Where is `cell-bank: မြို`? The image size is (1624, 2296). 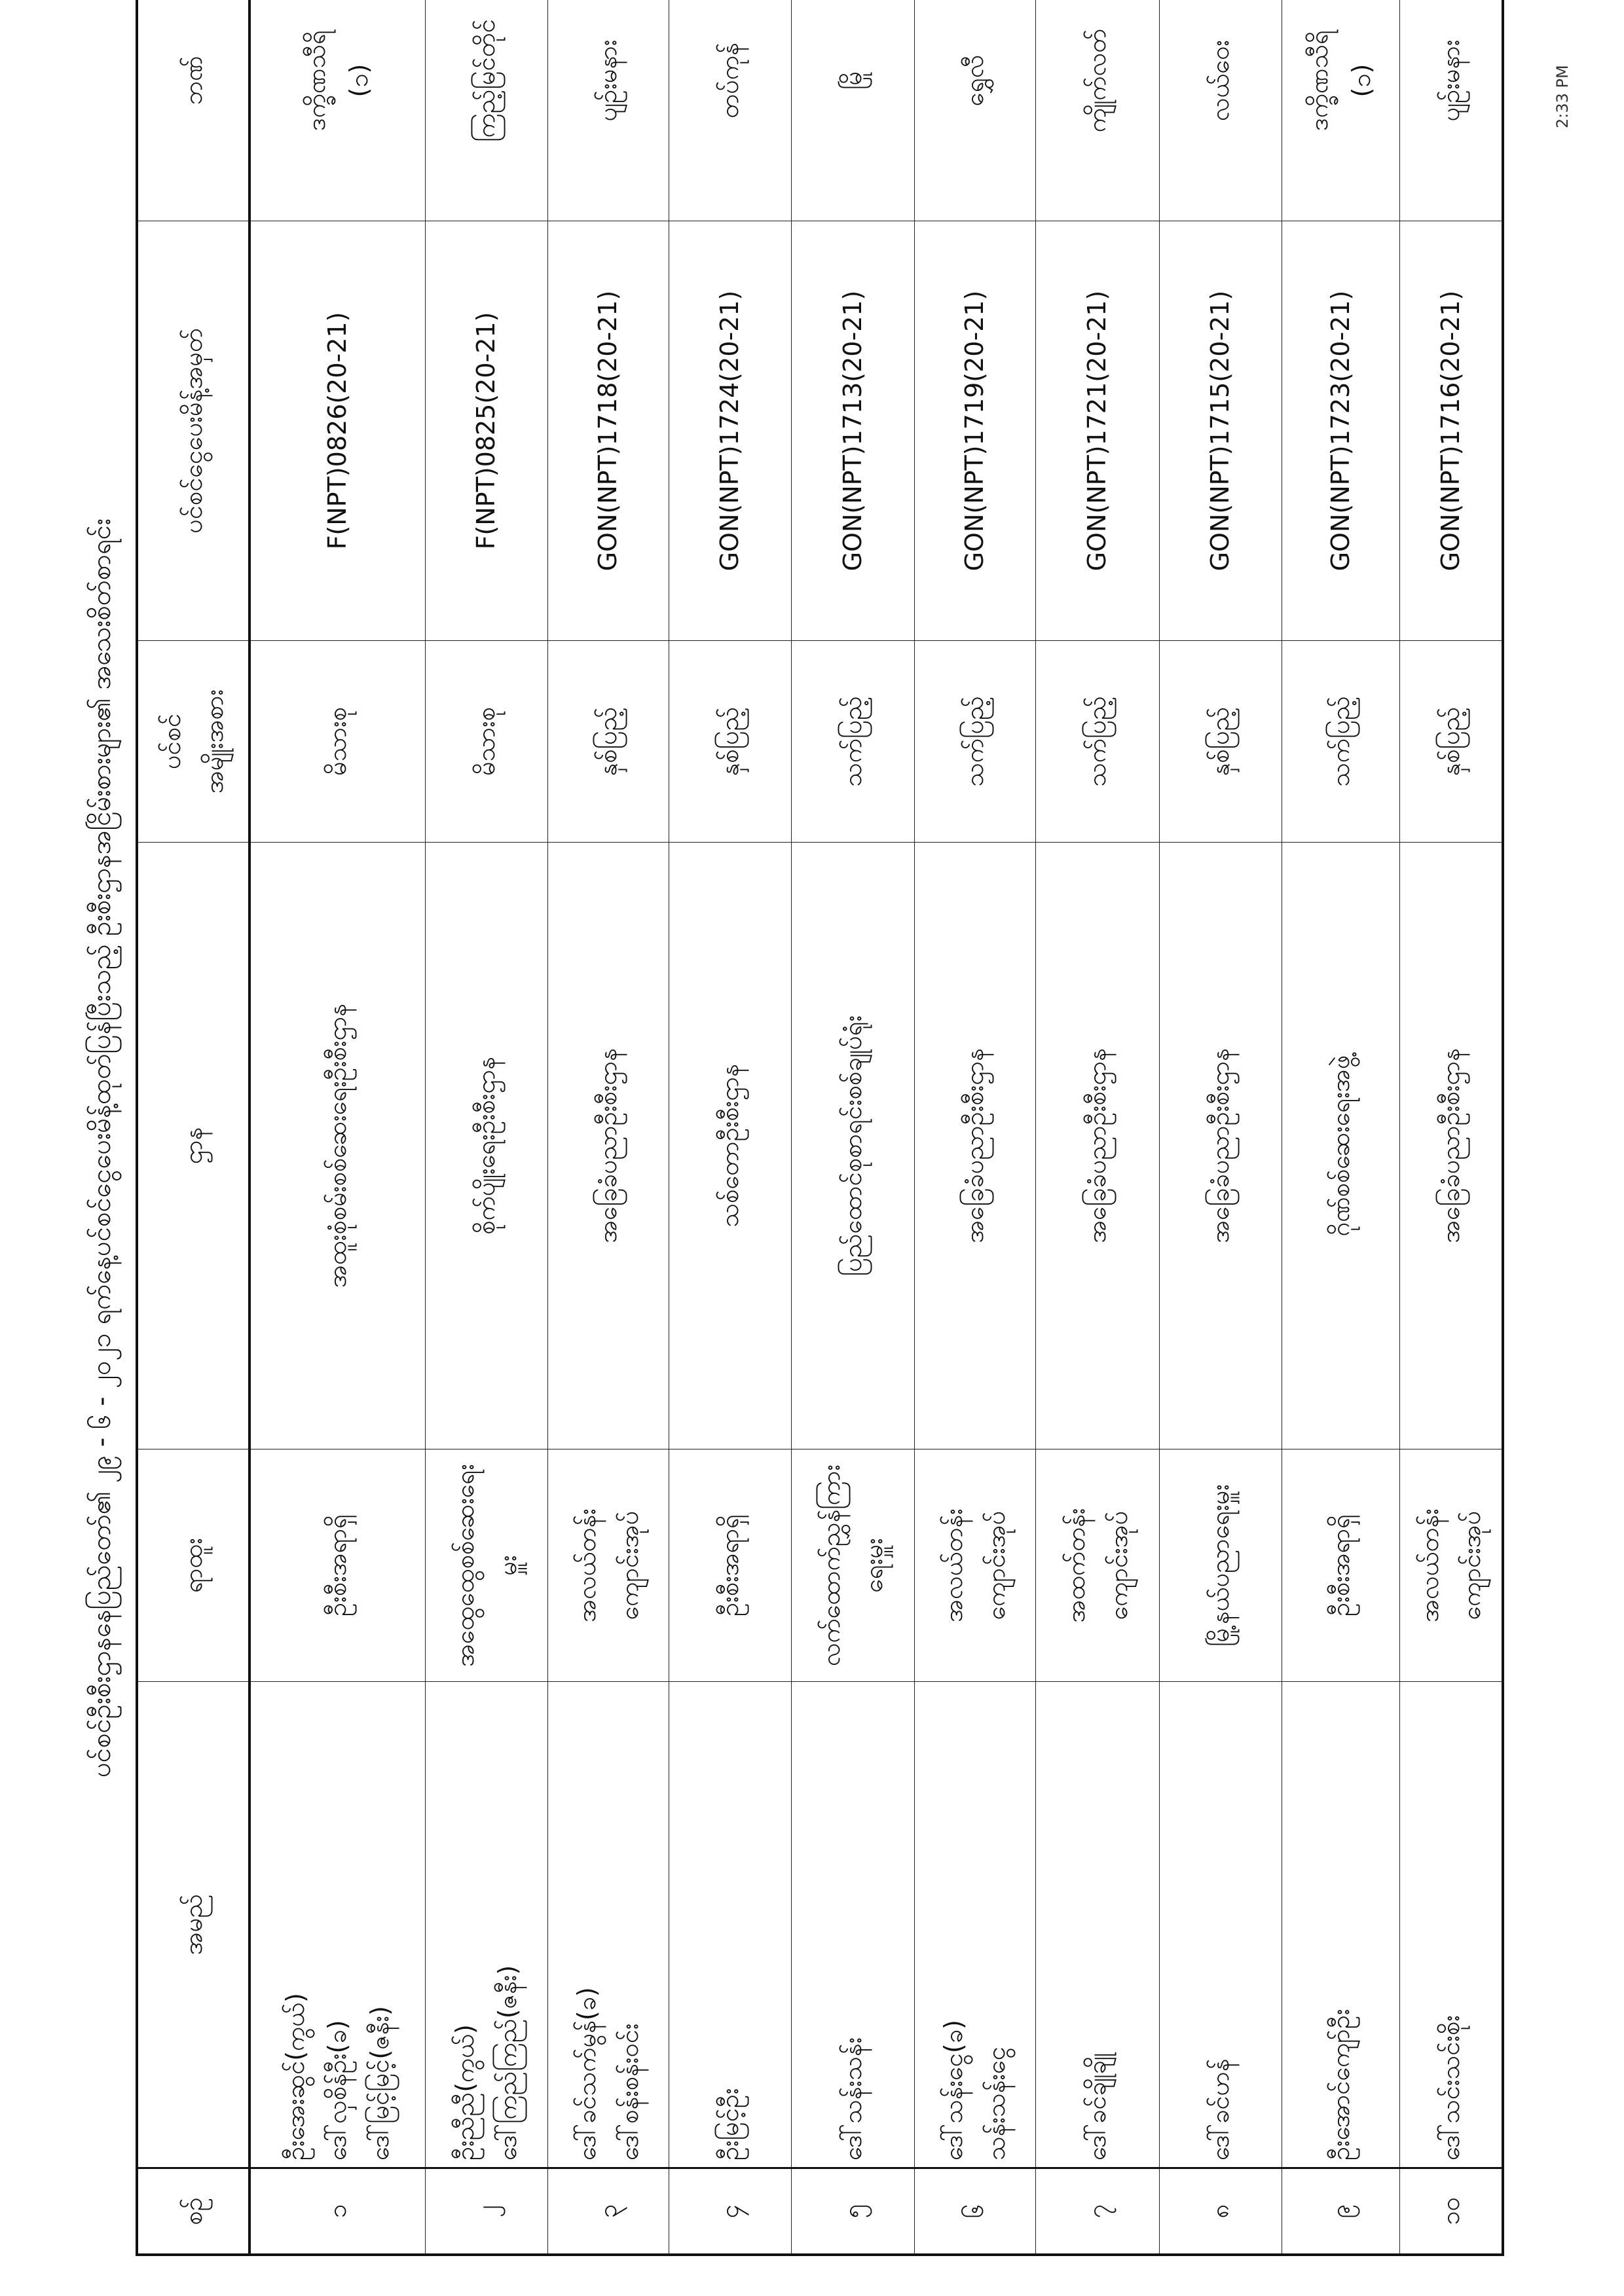
cell-bank: မြို is located at coordinates (852, 110).